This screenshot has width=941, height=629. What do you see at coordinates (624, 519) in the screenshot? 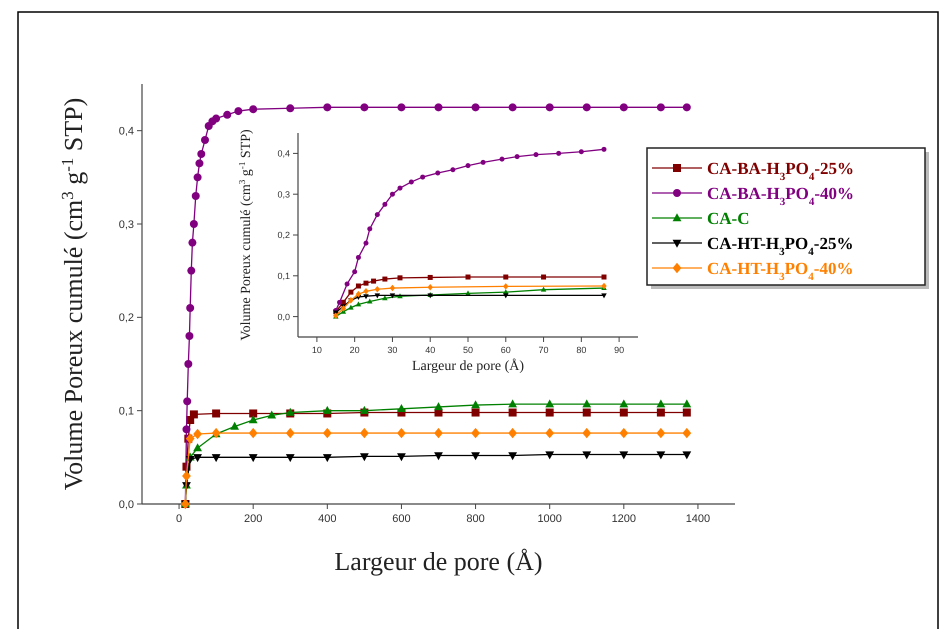
I see `x-tick-label: 1200` at bounding box center [624, 519].